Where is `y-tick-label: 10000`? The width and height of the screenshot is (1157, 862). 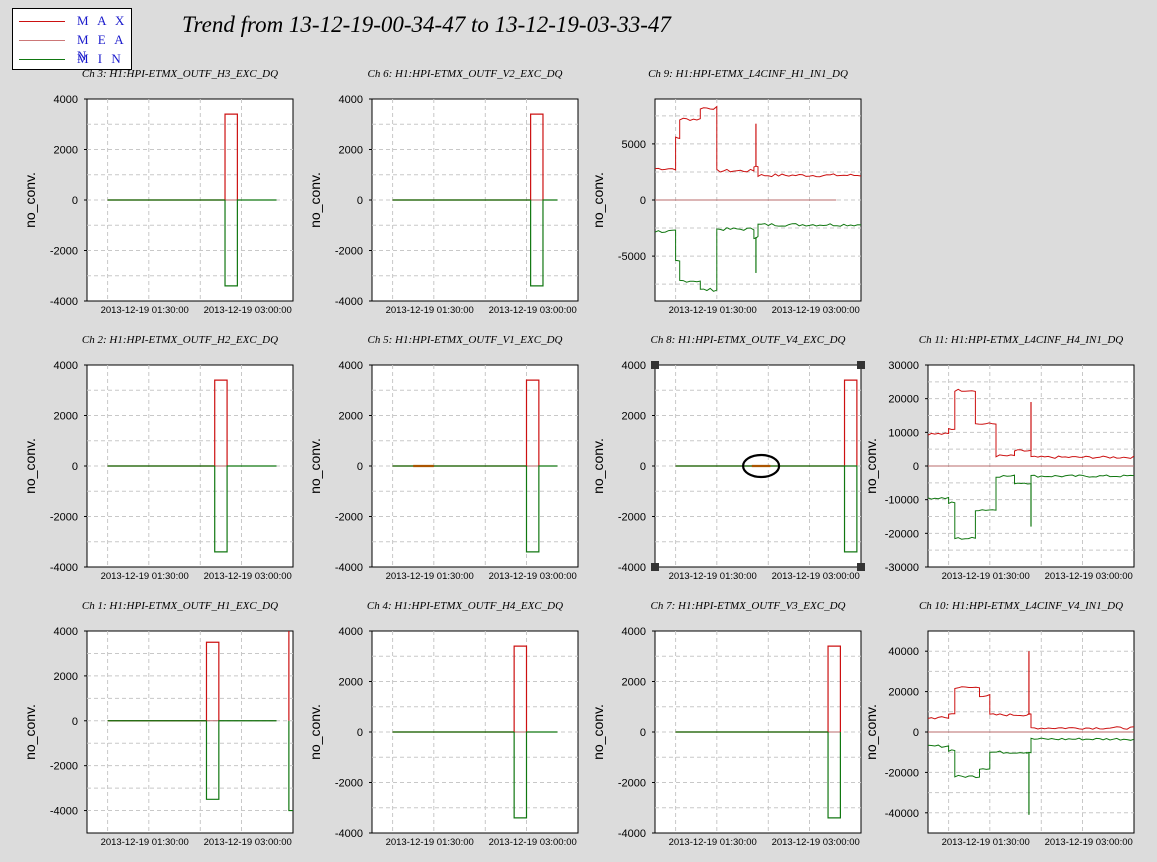 y-tick-label: 10000 is located at coordinates (903, 433).